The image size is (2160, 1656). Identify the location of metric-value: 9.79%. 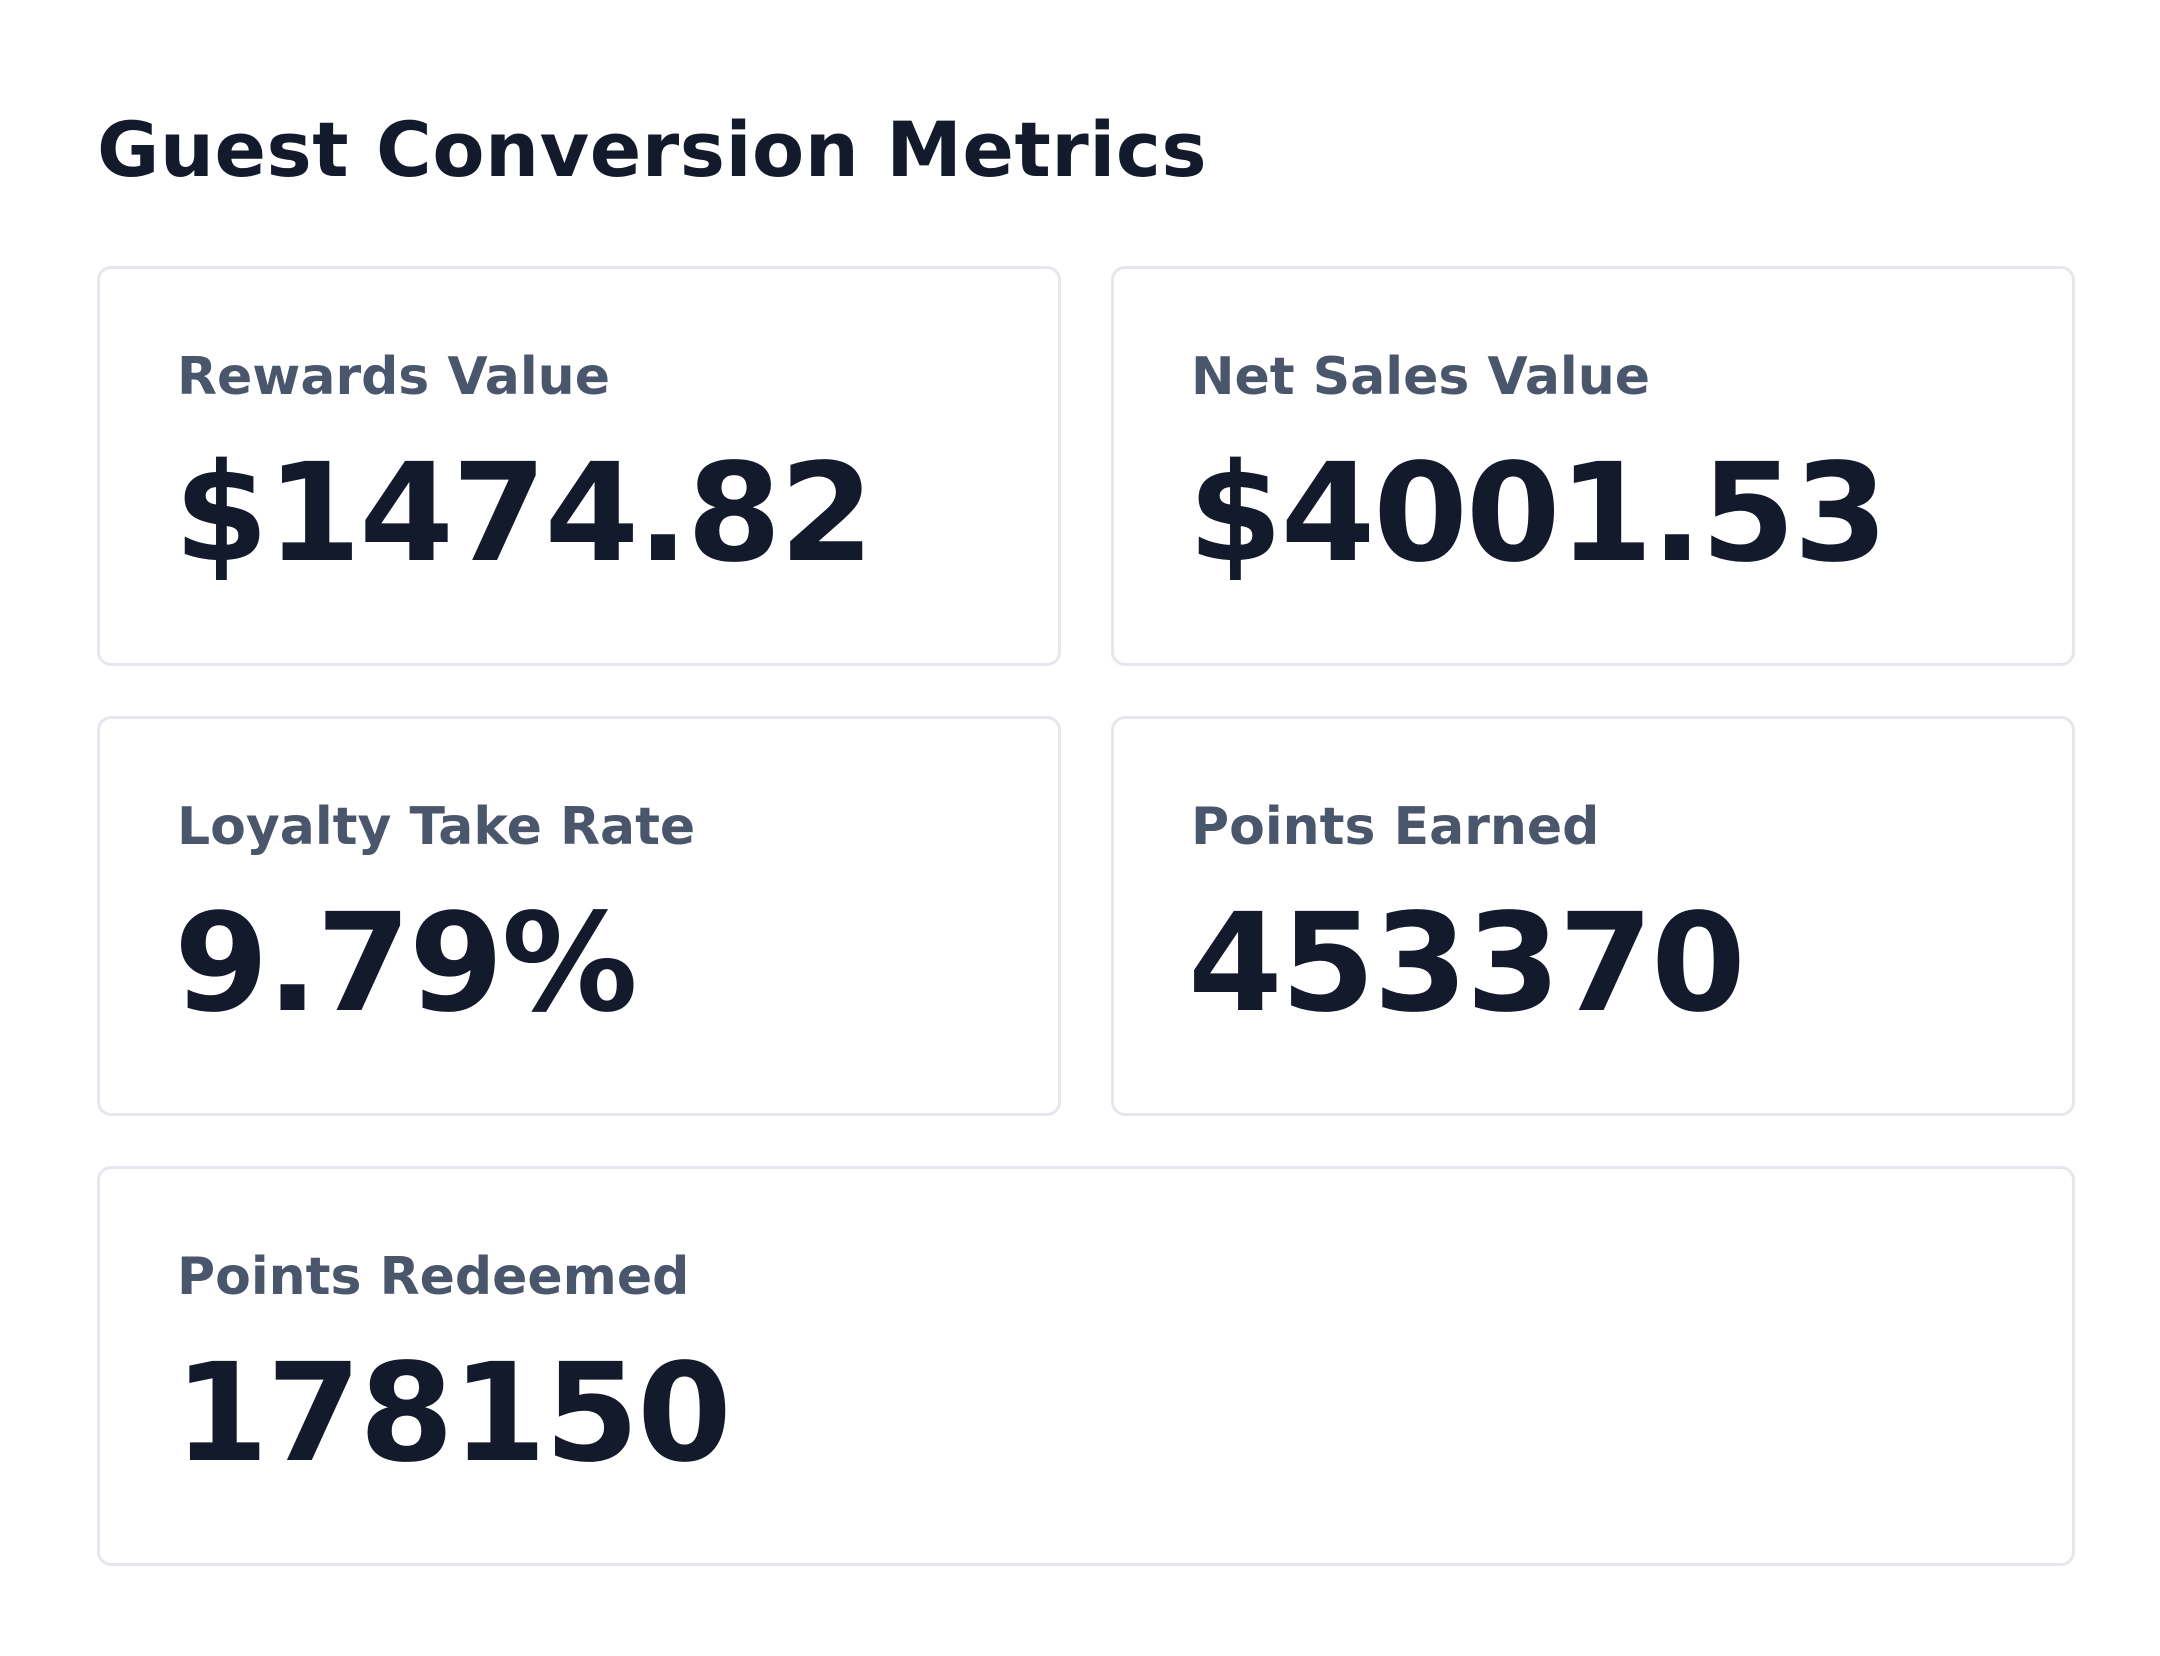
(406, 964).